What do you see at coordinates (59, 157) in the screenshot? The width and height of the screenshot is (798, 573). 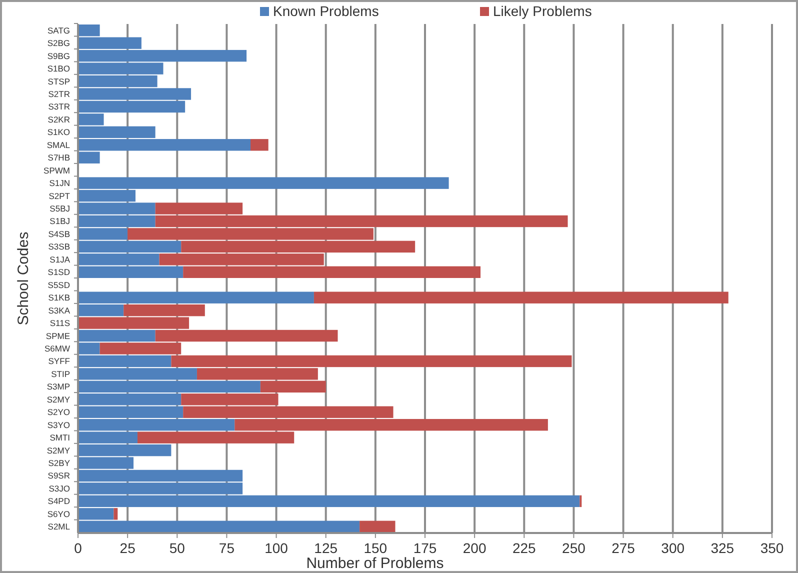 I see `y-tick-label: S7HB` at bounding box center [59, 157].